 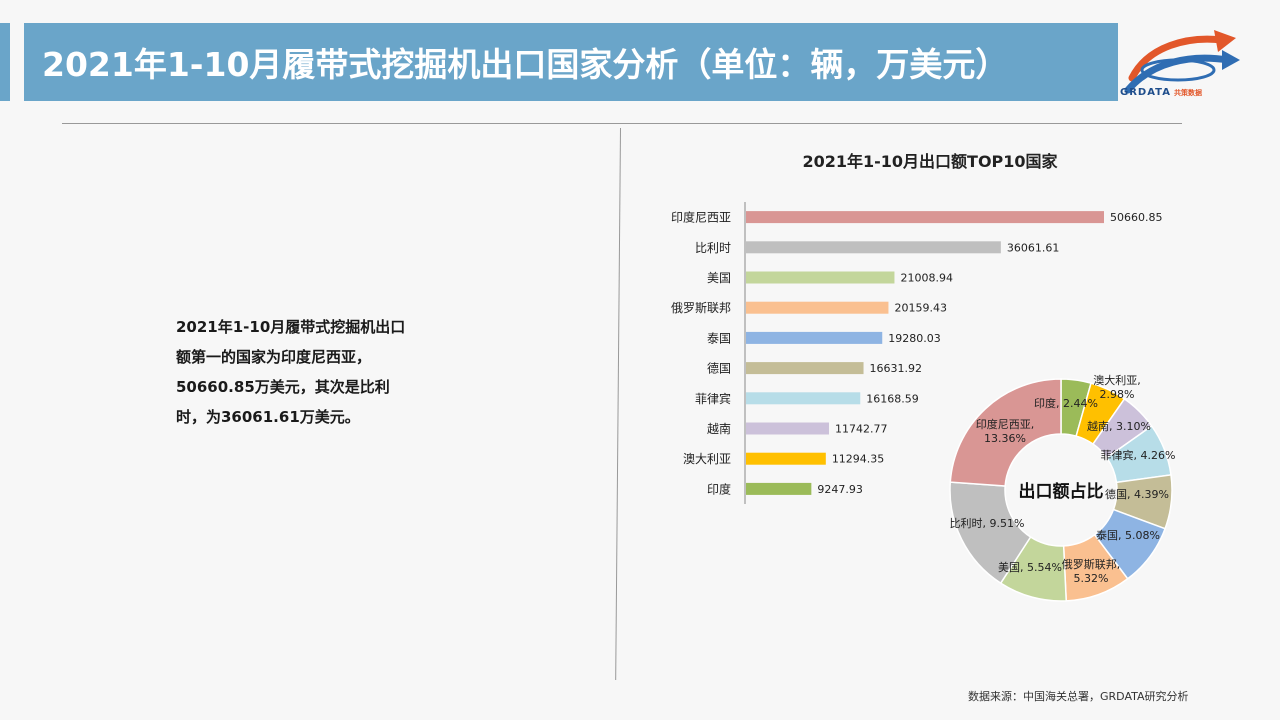 I want to click on slice-label: 德国, 4.39%, so click(x=1137, y=494).